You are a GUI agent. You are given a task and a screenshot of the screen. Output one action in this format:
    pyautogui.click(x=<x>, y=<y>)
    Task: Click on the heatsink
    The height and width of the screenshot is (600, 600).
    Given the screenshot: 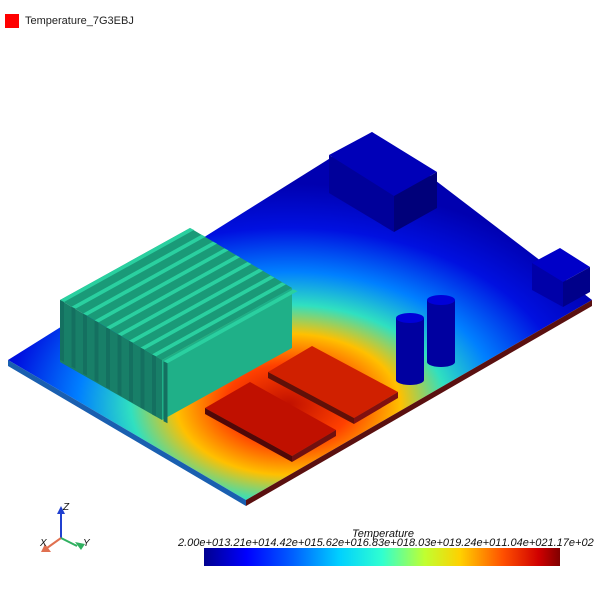 What is the action you would take?
    pyautogui.click(x=179, y=326)
    